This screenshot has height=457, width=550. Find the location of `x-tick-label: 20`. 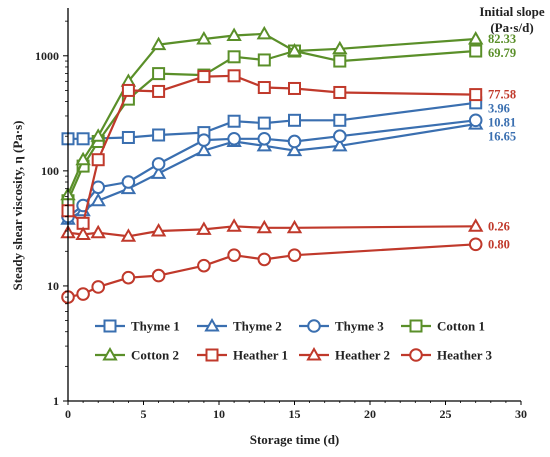

x-tick-label: 20 is located at coordinates (370, 414).